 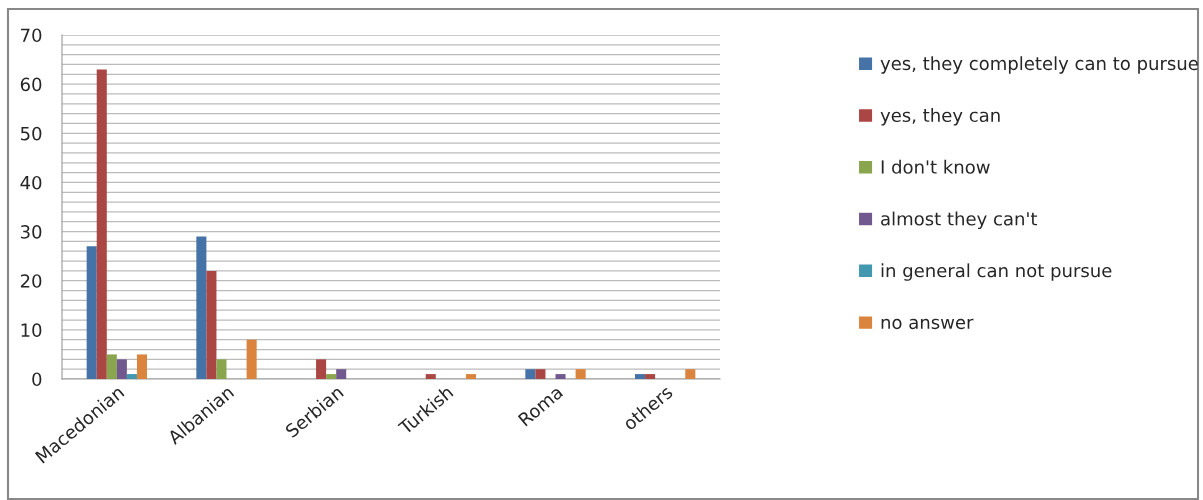 What do you see at coordinates (996, 272) in the screenshot?
I see `legend-label: in general can not pursue` at bounding box center [996, 272].